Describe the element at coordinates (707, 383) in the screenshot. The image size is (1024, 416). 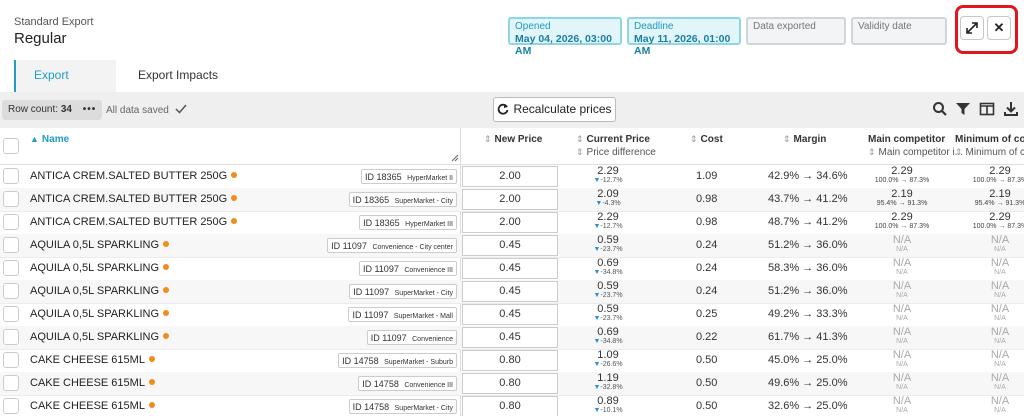
I see `cost-value: 0.50` at that location.